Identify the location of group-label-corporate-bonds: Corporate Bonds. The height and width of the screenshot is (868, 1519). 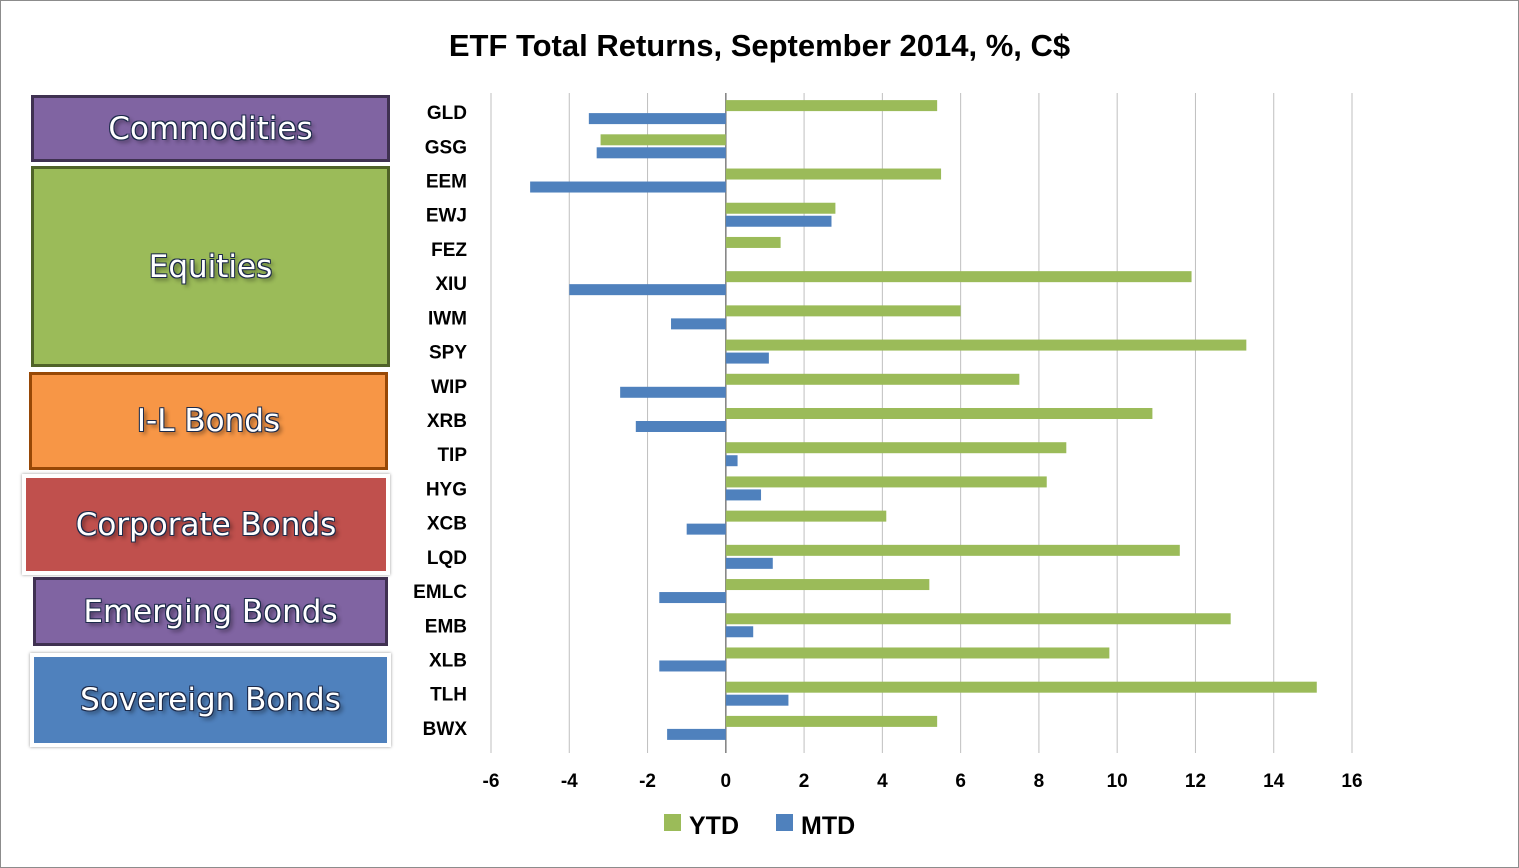
(206, 524).